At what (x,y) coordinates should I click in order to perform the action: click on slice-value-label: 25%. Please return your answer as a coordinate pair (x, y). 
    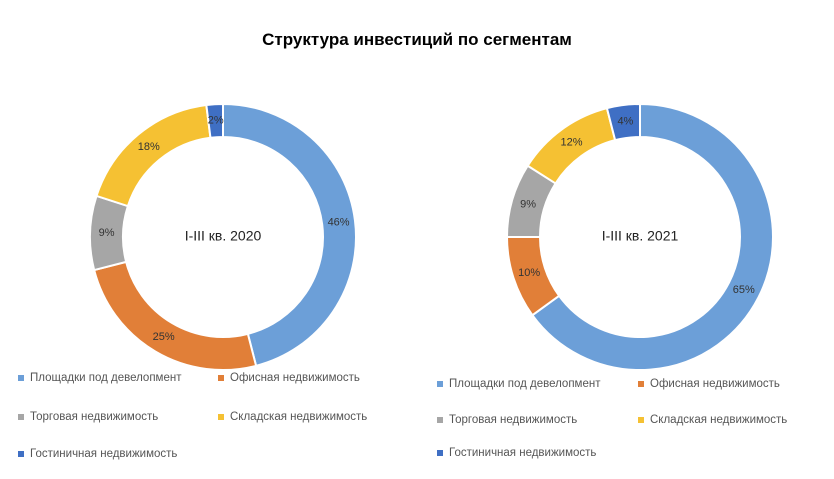
    Looking at the image, I should click on (164, 337).